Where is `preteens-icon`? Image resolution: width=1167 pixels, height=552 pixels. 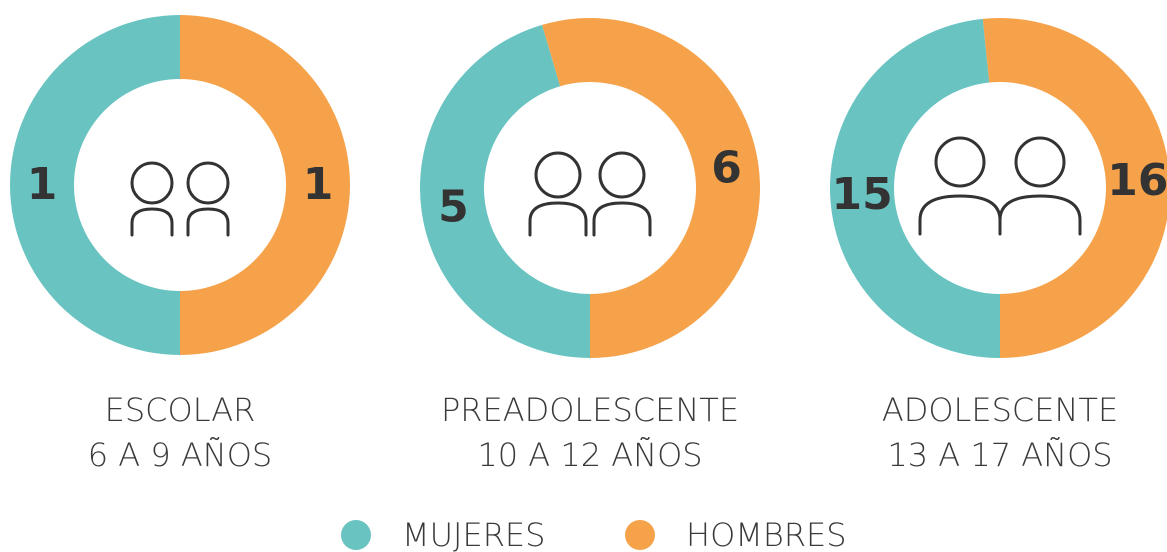
preteens-icon is located at coordinates (590, 194).